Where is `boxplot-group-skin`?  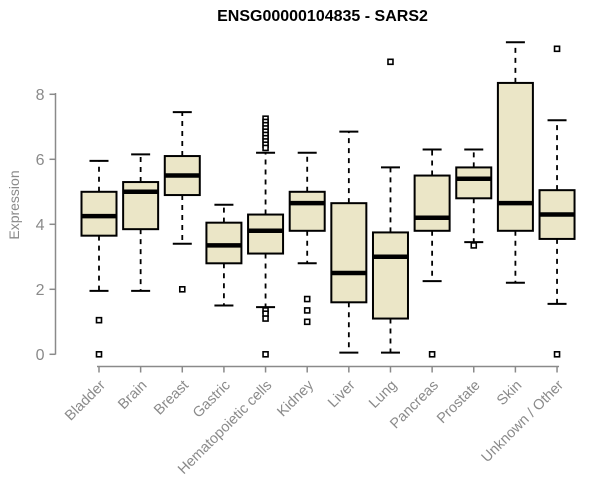
boxplot-group-skin is located at coordinates (515, 162).